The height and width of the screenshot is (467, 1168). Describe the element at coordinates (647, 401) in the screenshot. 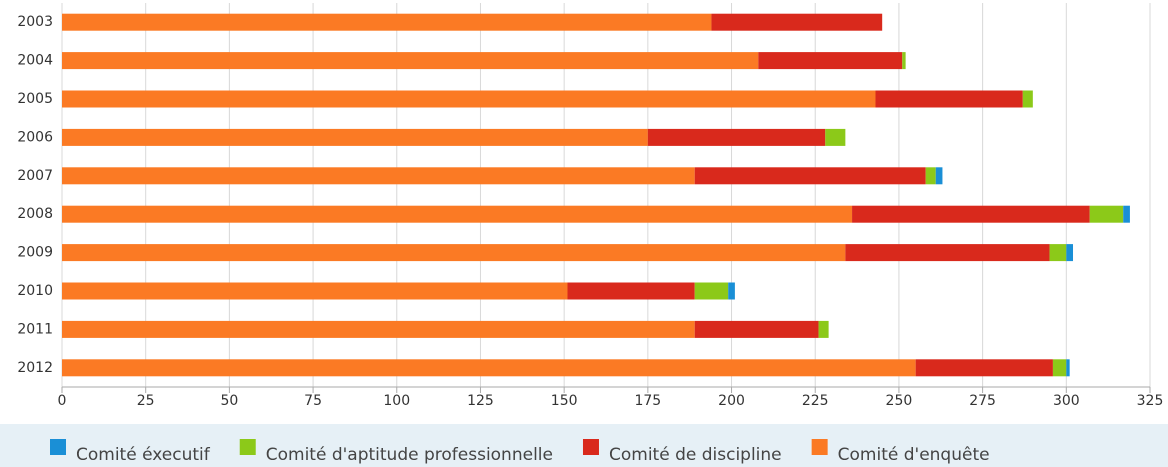

I see `x-tick-label: 175` at that location.